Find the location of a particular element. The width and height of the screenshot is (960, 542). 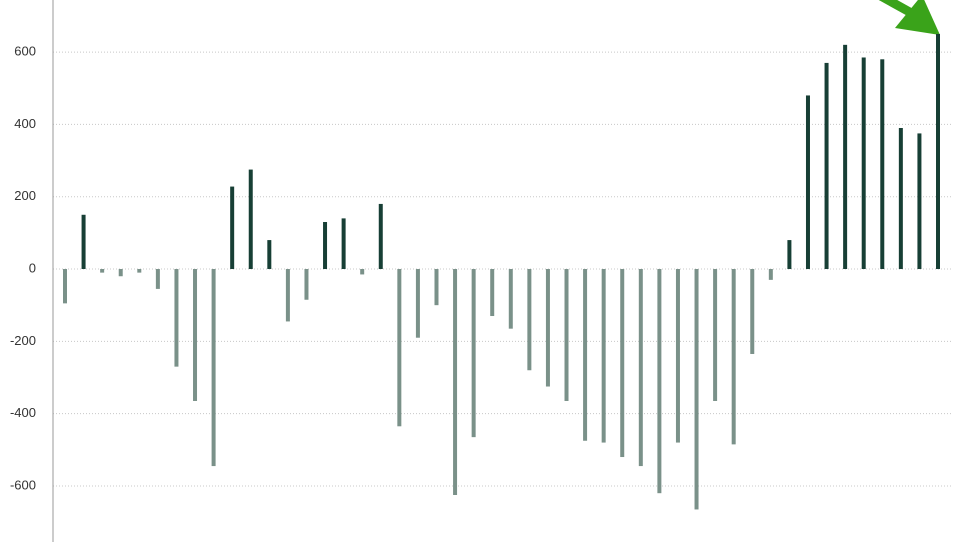

arrow-head is located at coordinates (917, 17).